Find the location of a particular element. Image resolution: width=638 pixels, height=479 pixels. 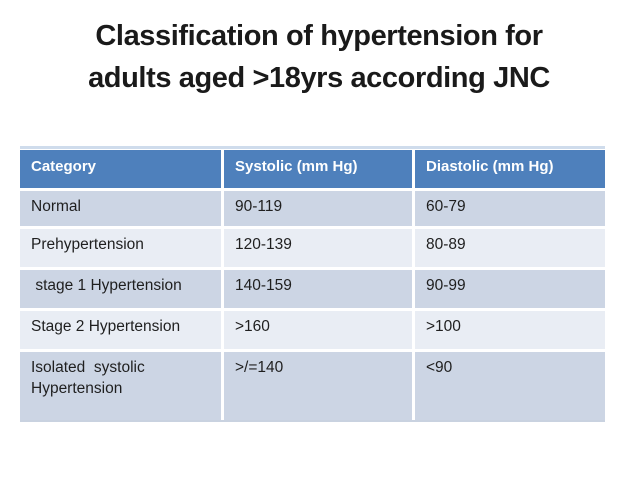

page-title-line-2: adults aged >18yrs according JNC is located at coordinates (319, 78).